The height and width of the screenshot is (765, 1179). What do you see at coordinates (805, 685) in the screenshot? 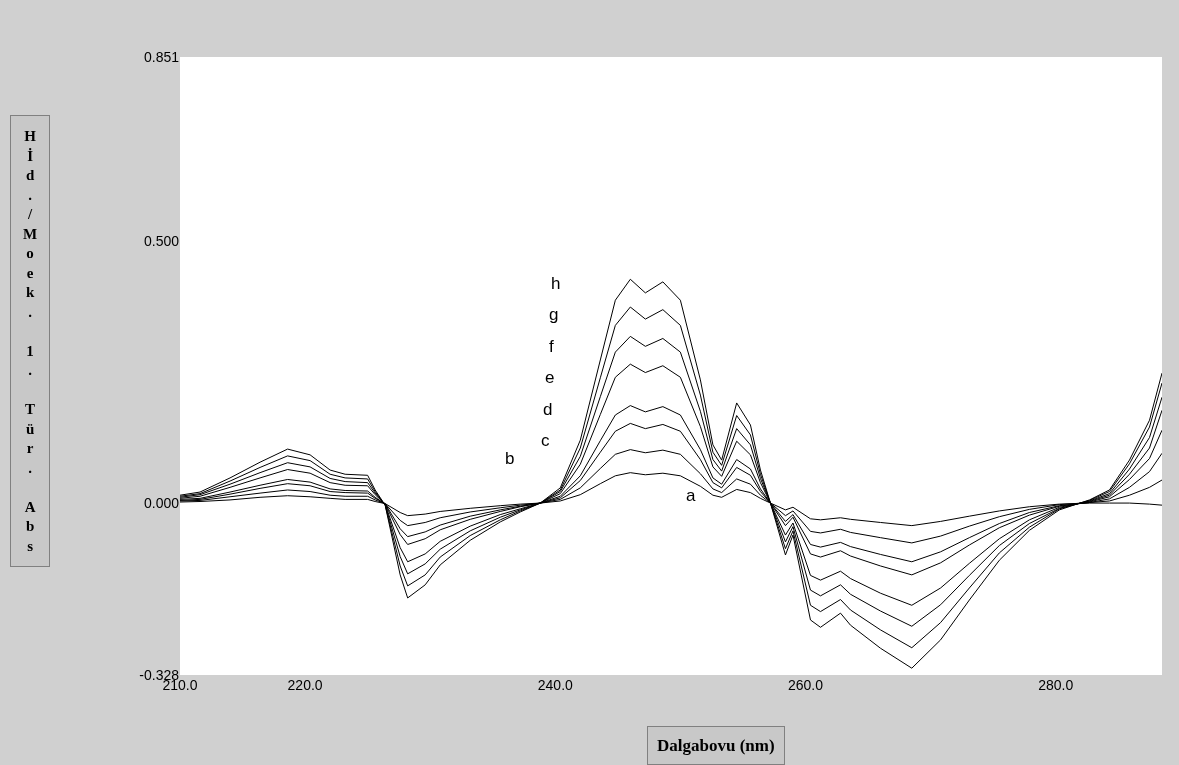
I see `x-tick-label: 260.0` at bounding box center [805, 685].